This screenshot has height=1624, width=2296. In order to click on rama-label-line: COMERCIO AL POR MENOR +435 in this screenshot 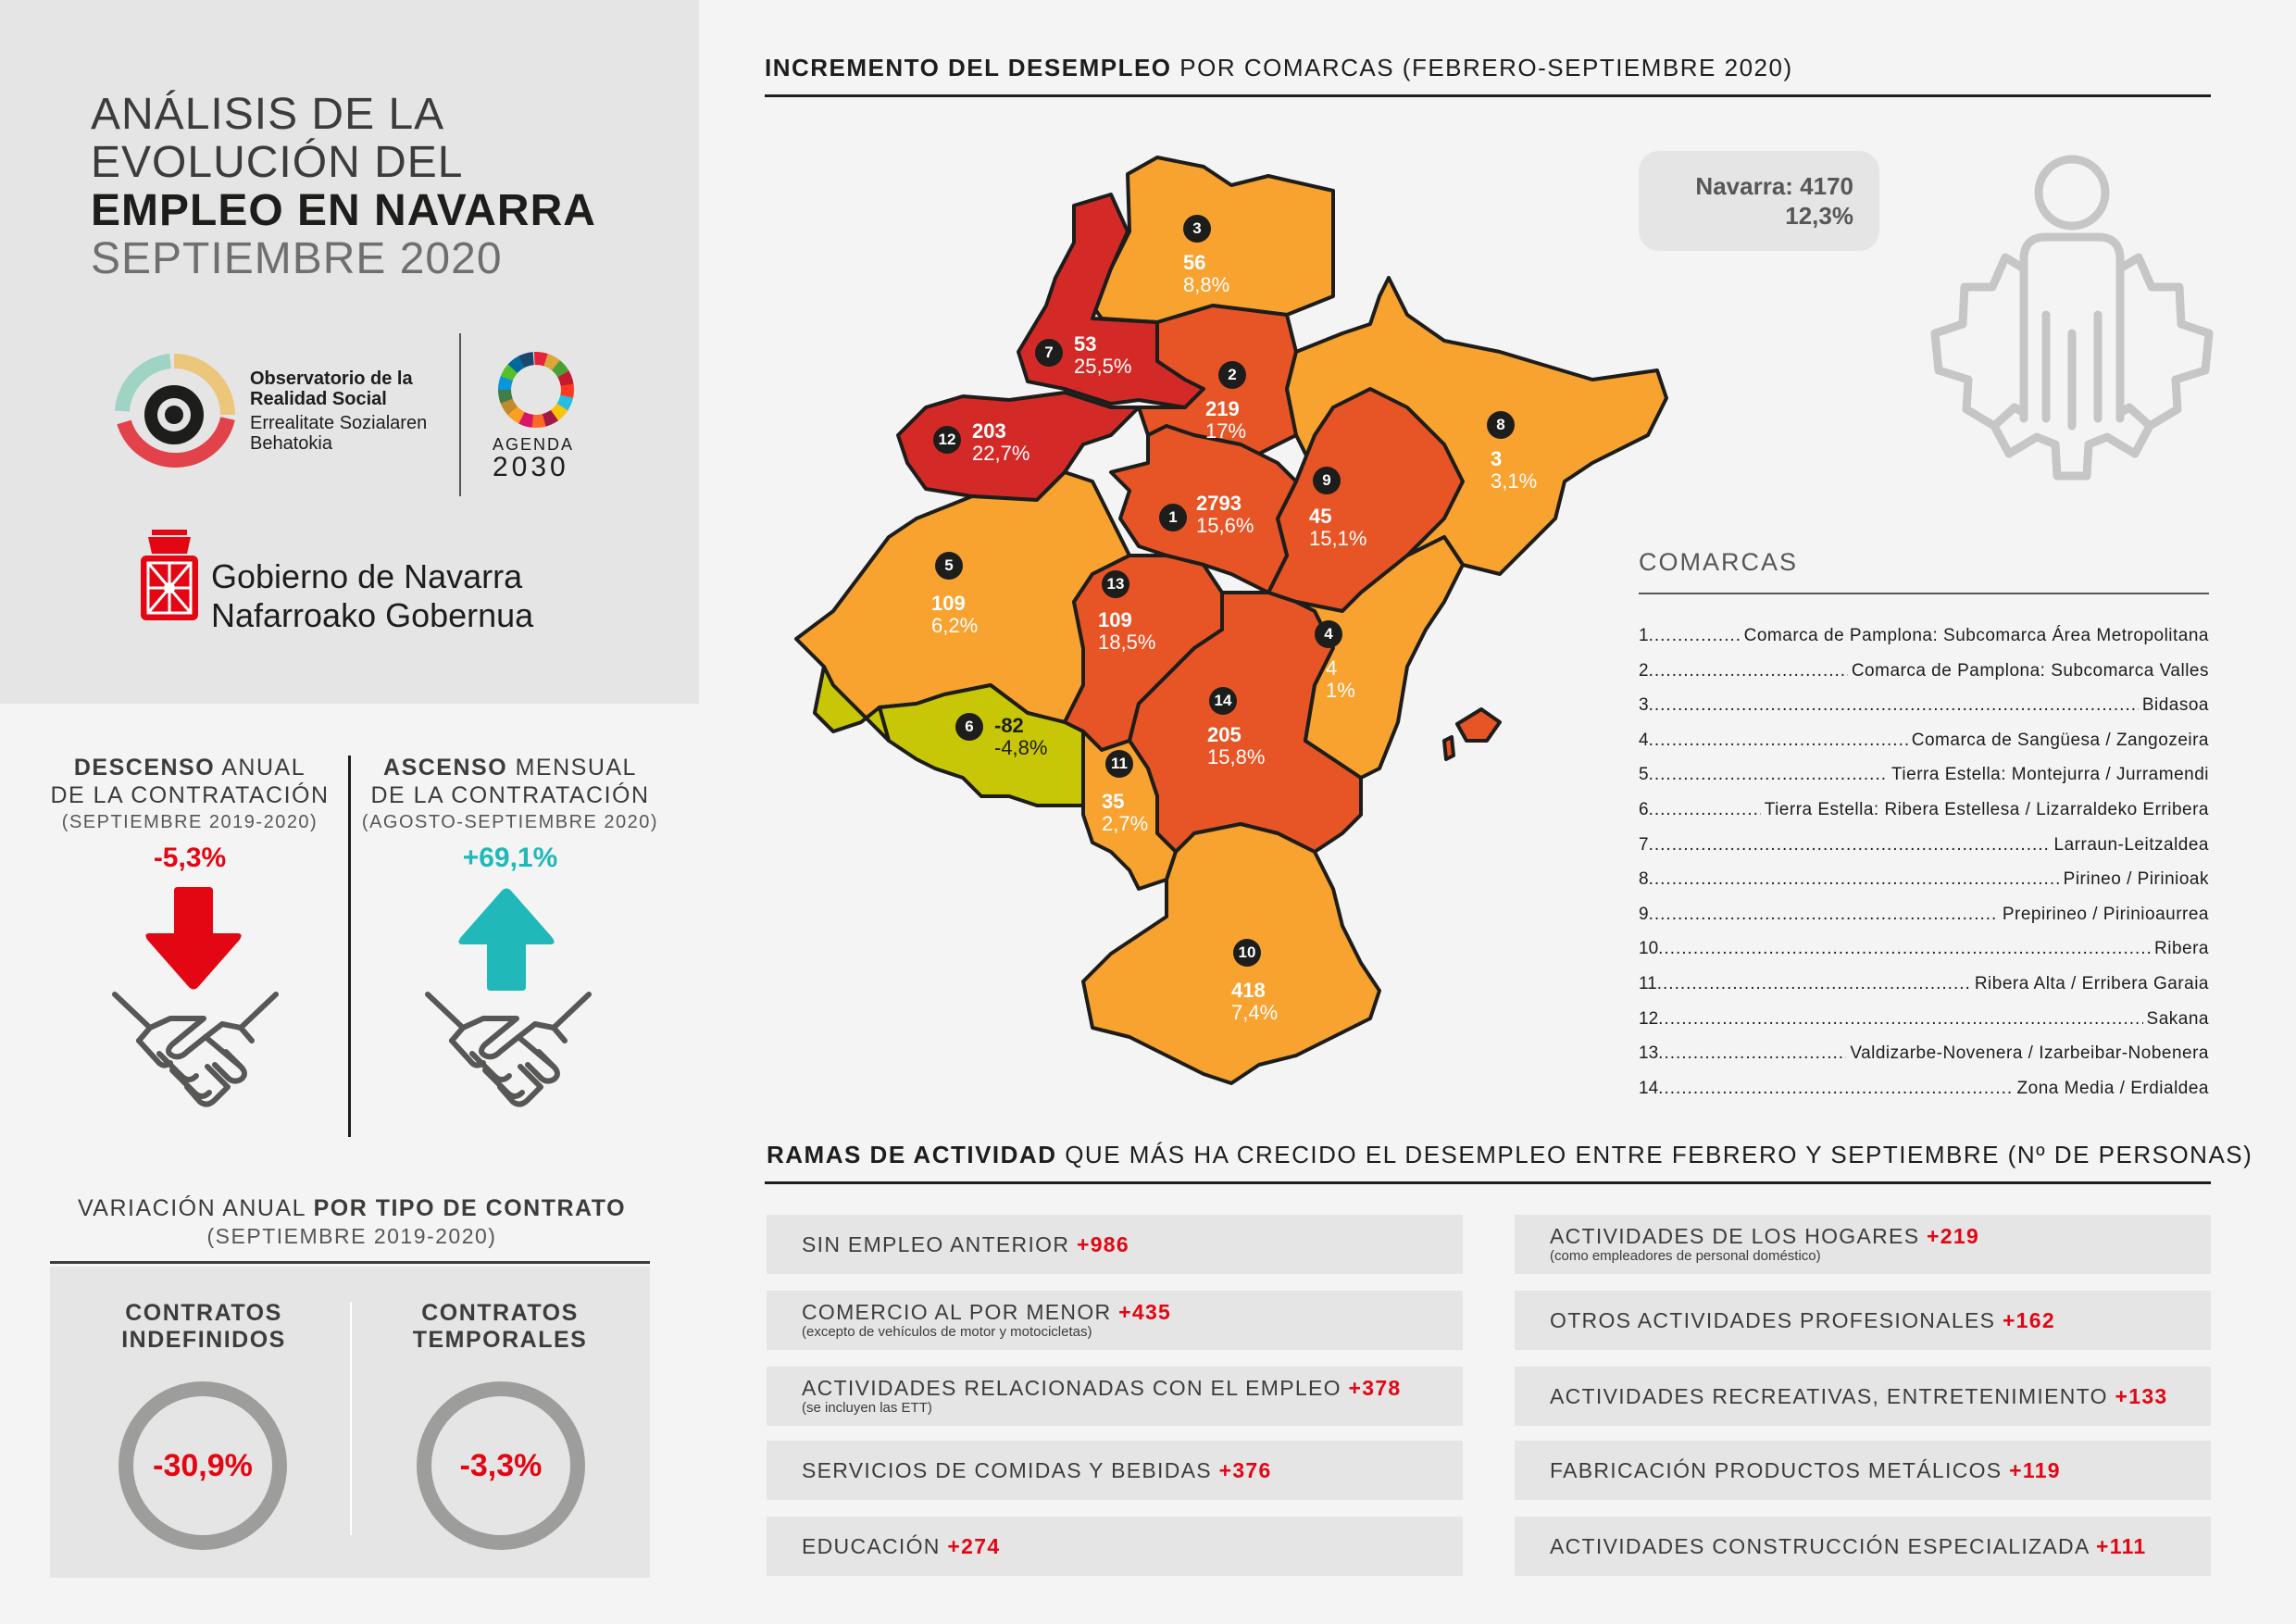, I will do `click(1132, 1312)`.